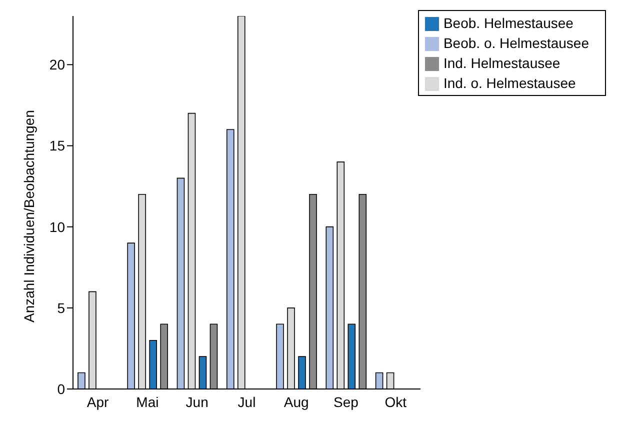  Describe the element at coordinates (296, 402) in the screenshot. I see `x-tick-label: Aug` at that location.